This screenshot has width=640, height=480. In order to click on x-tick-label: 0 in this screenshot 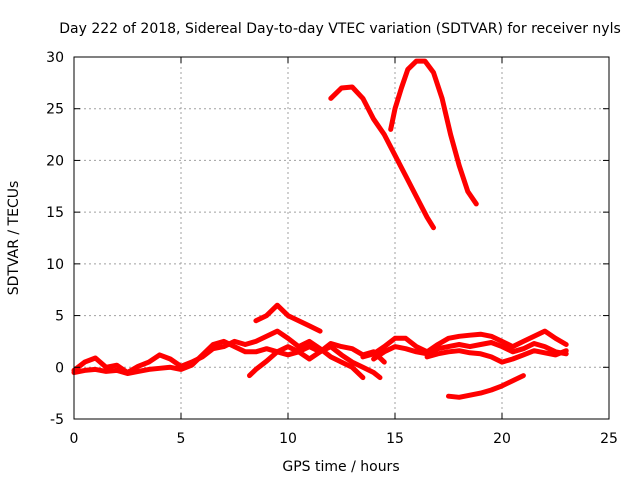, I will do `click(74, 439)`.